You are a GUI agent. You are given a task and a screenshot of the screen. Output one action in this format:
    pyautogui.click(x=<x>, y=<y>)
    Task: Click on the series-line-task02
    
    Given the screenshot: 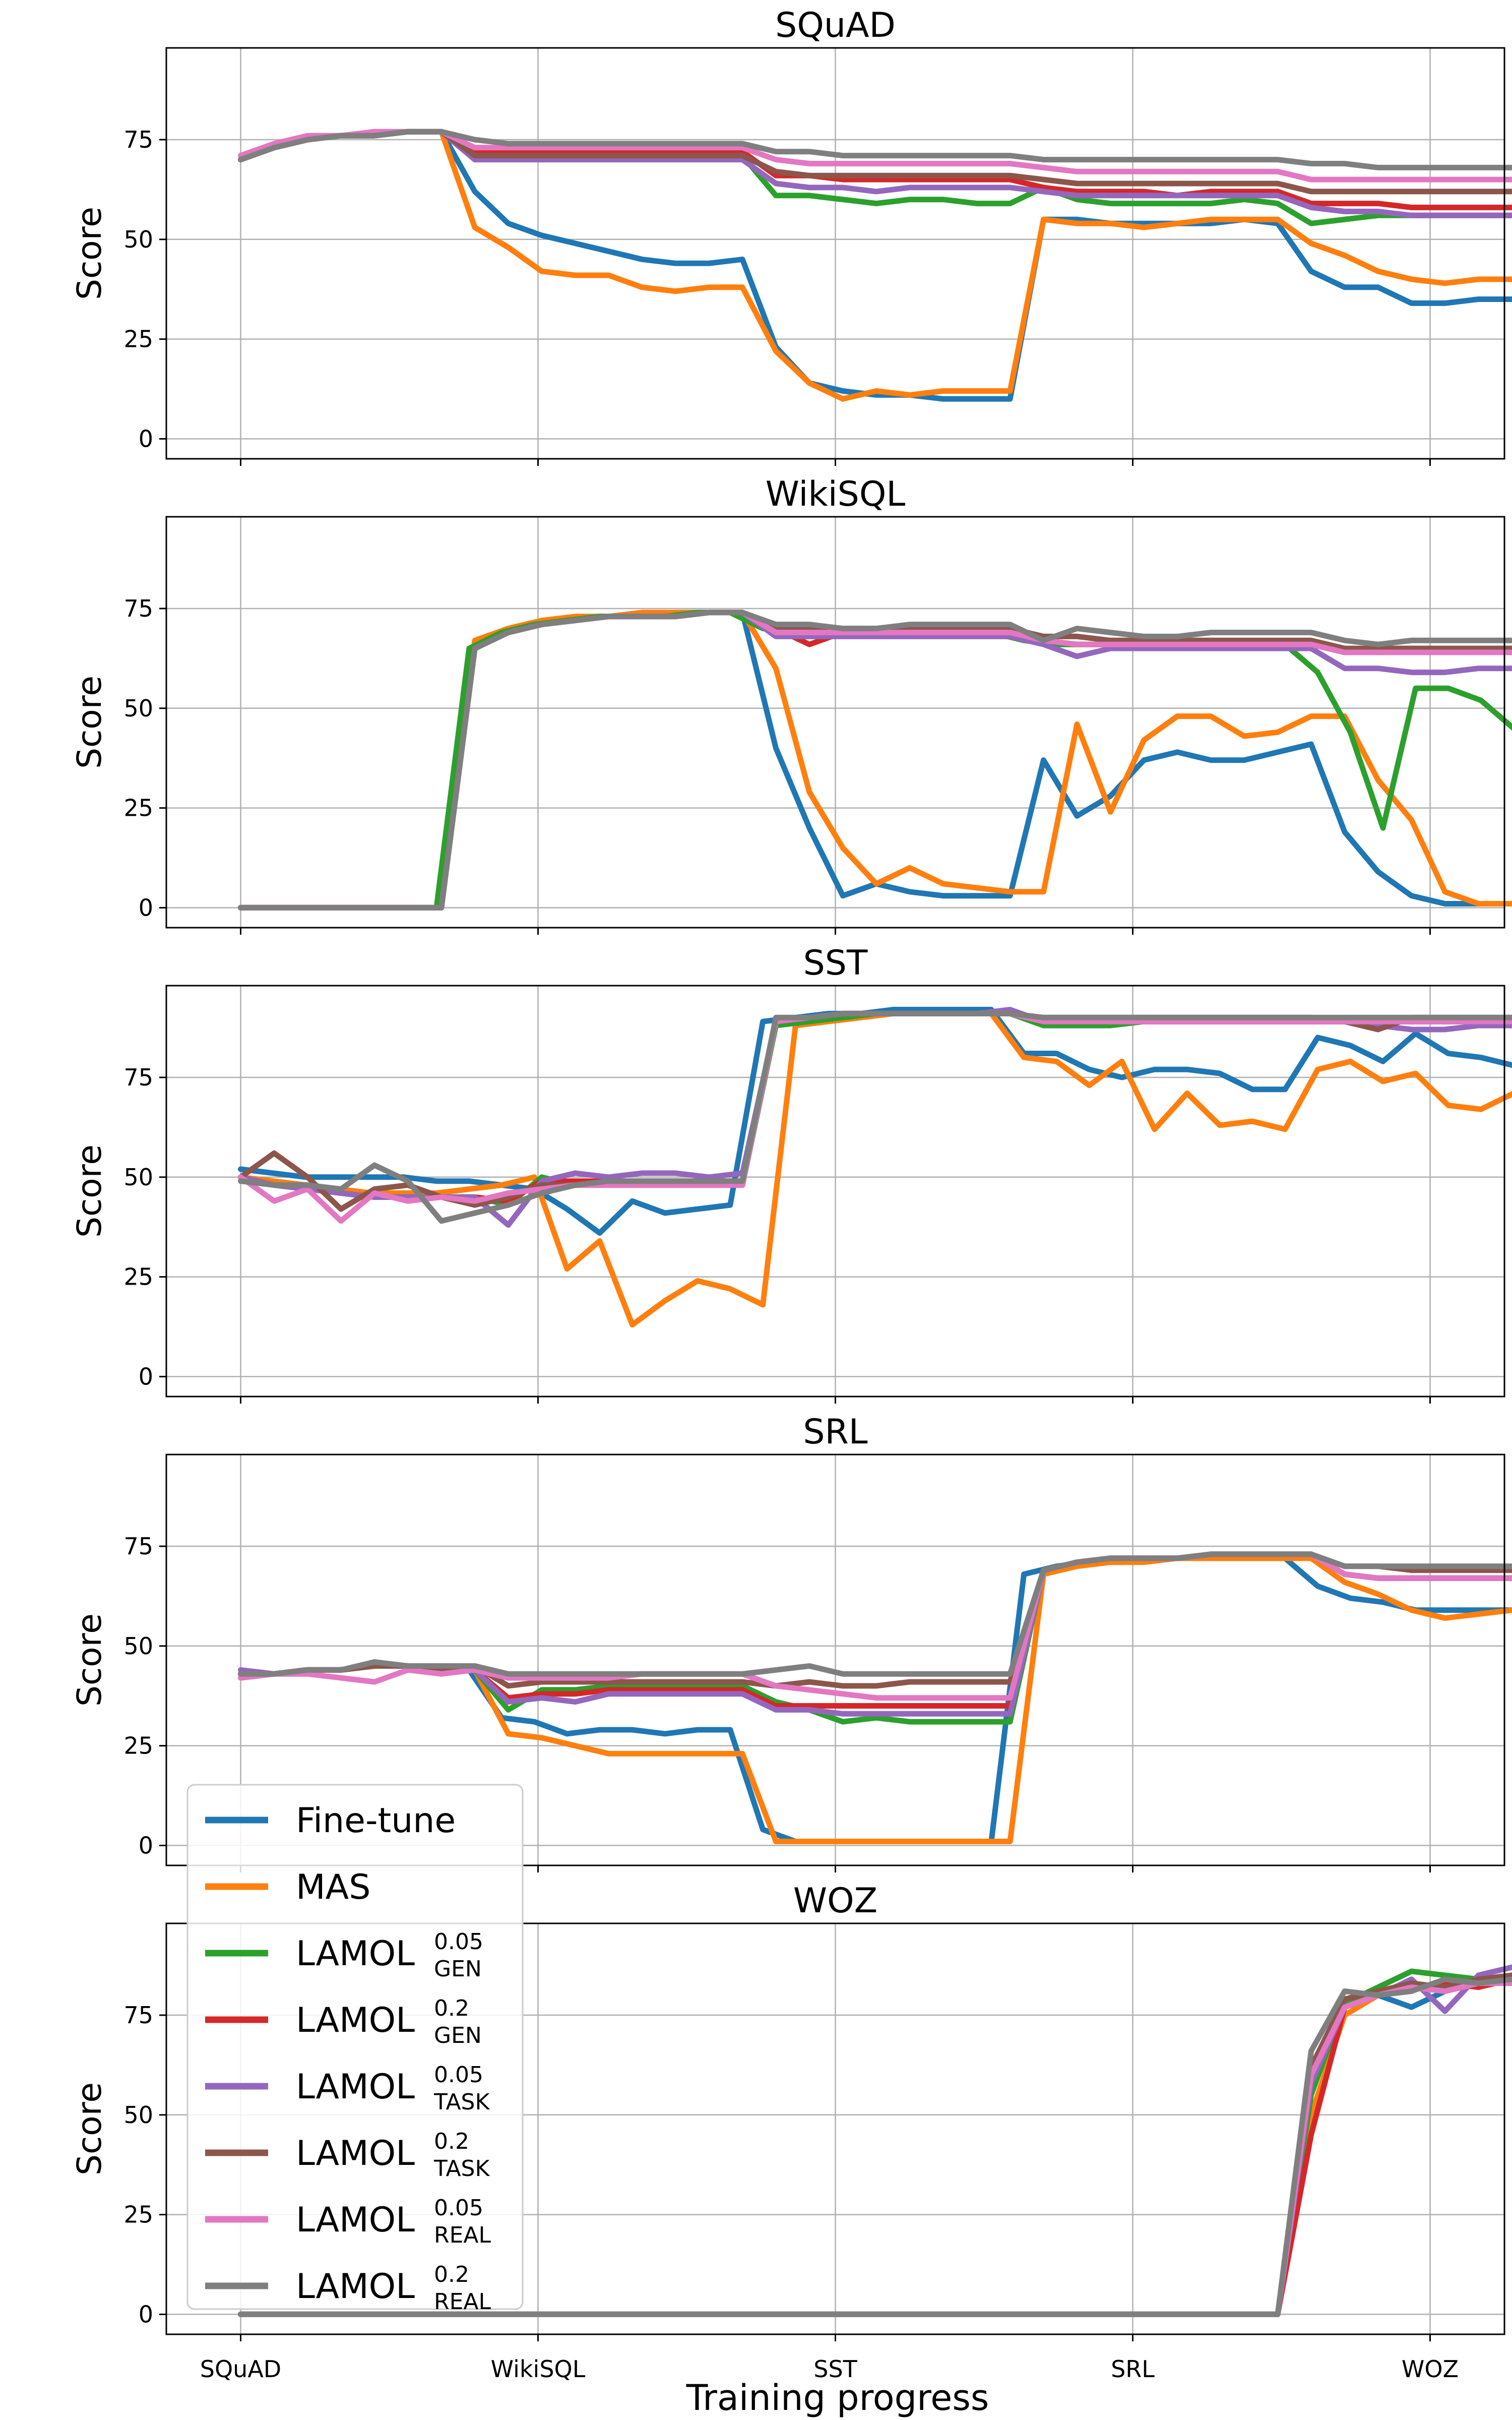 What is the action you would take?
    pyautogui.click(x=875, y=162)
    